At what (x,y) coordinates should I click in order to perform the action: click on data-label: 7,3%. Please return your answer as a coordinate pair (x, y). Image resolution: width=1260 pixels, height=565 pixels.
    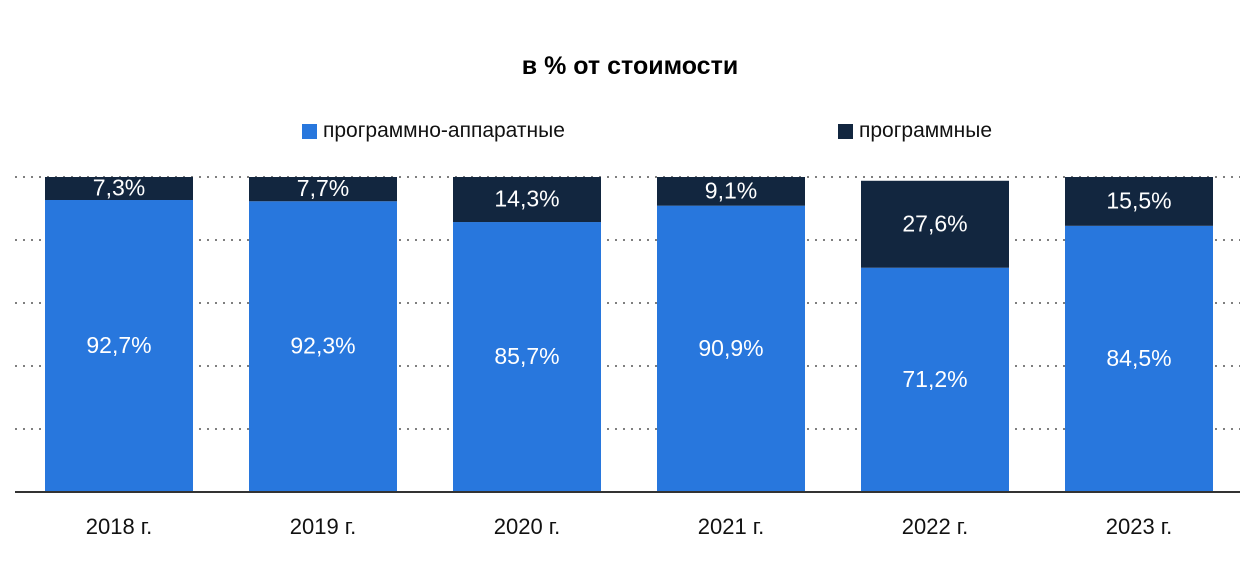
    Looking at the image, I should click on (119, 188).